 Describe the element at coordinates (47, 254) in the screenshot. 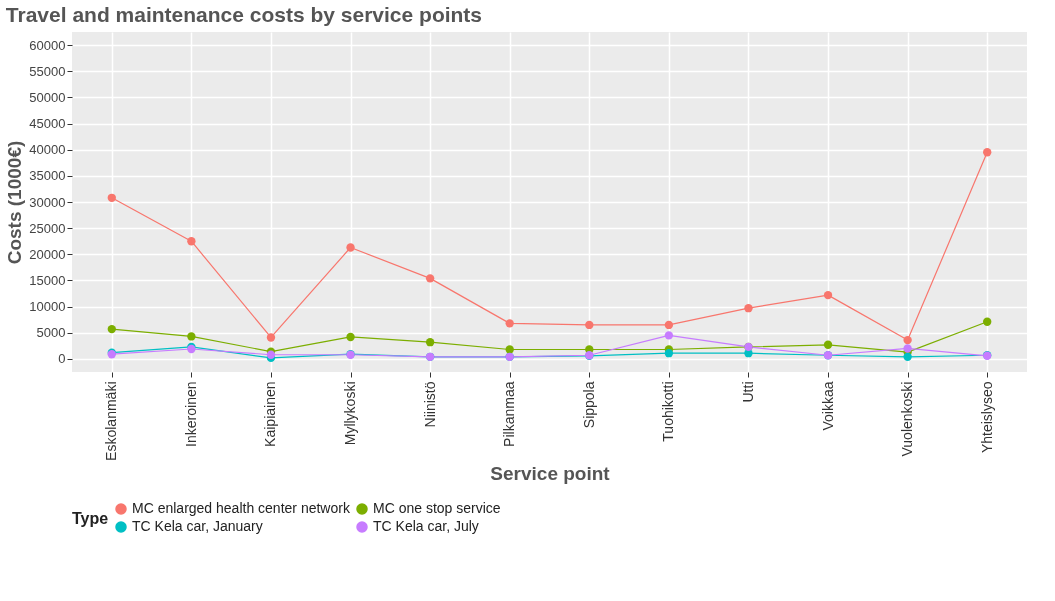

I see `y-tick-label: 20000` at that location.